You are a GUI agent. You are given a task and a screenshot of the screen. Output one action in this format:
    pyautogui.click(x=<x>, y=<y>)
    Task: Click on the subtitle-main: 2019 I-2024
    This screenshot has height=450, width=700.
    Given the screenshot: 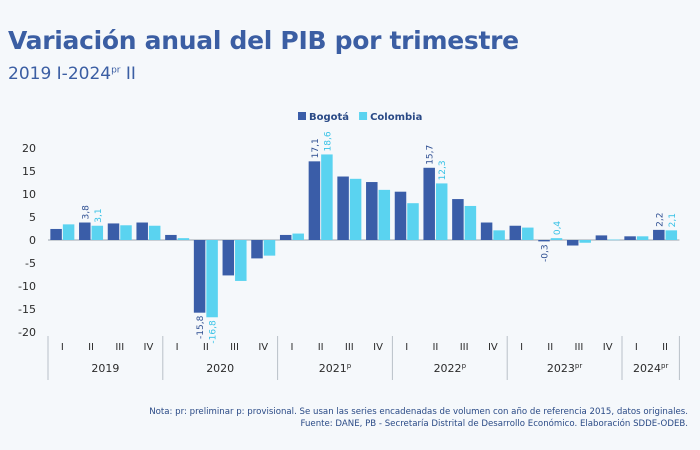 What is the action you would take?
    pyautogui.click(x=60, y=74)
    